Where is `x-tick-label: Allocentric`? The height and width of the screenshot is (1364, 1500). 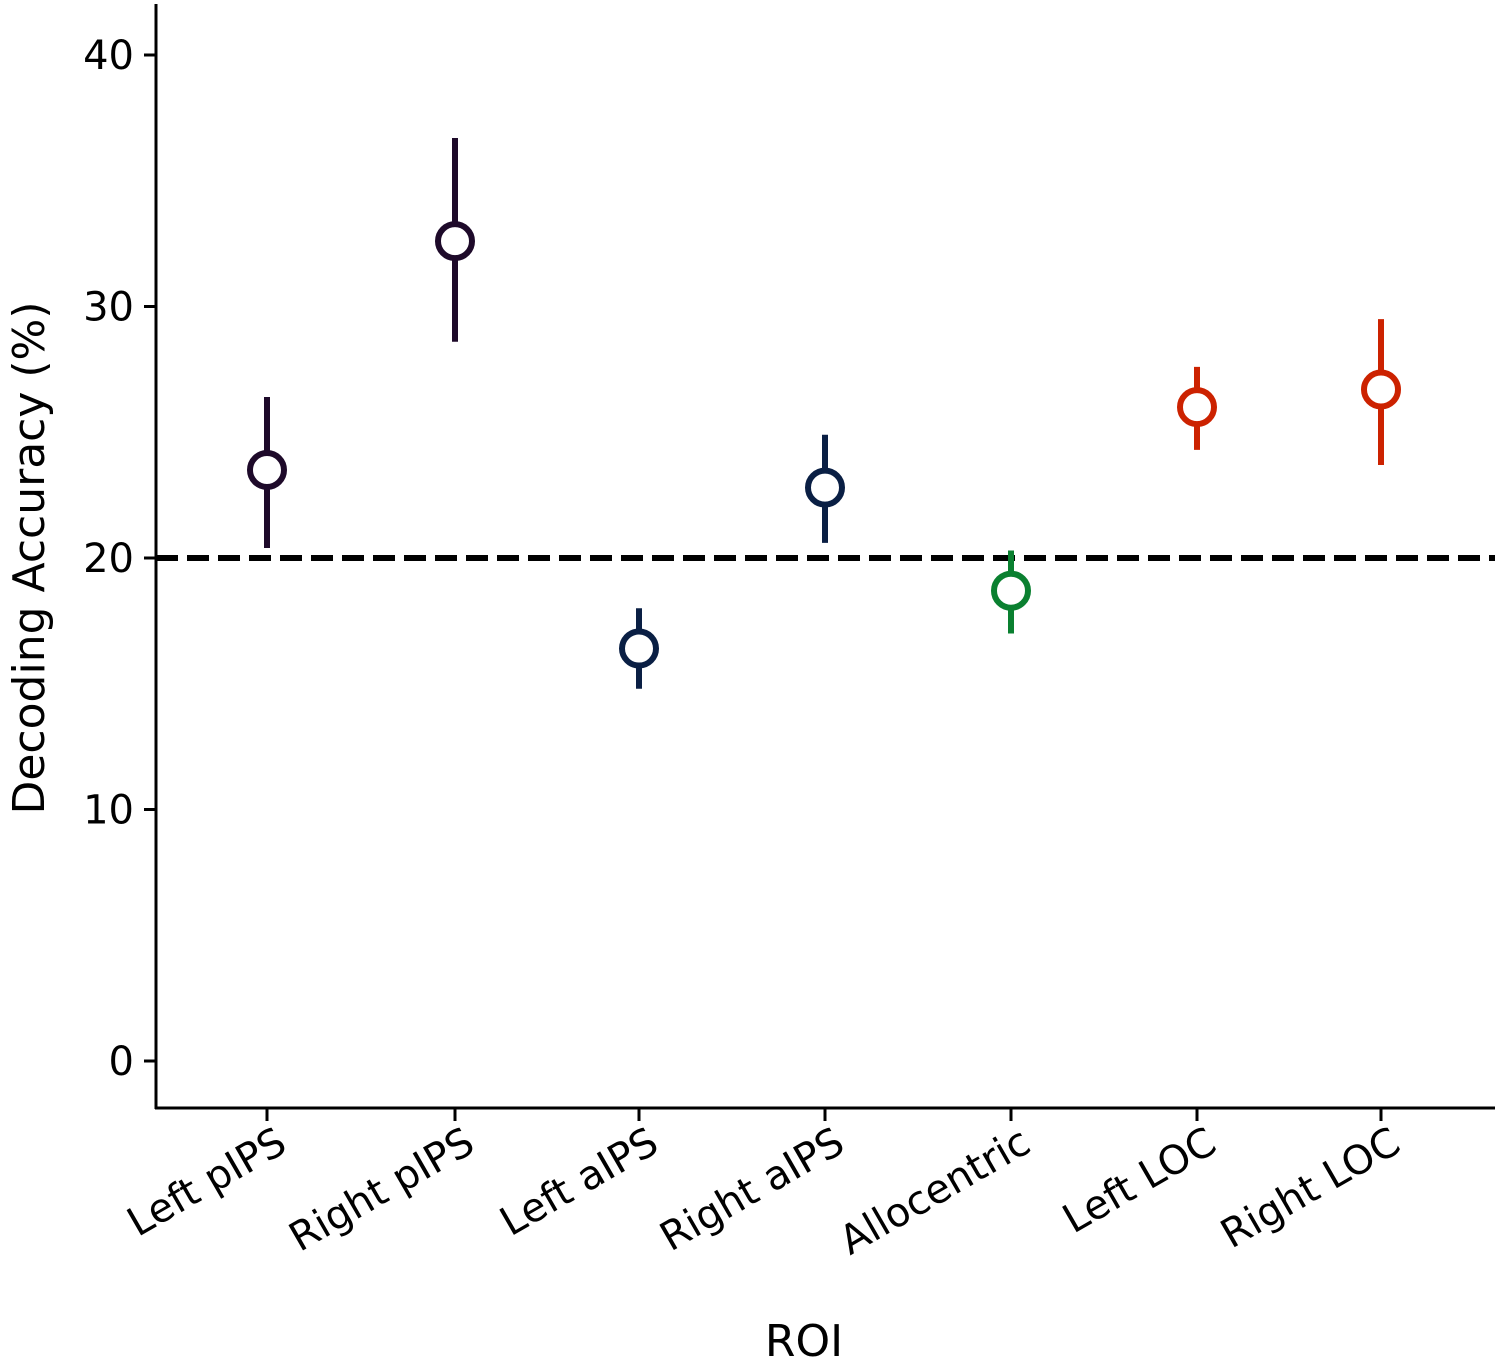 x-tick-label: Allocentric is located at coordinates (935, 1191).